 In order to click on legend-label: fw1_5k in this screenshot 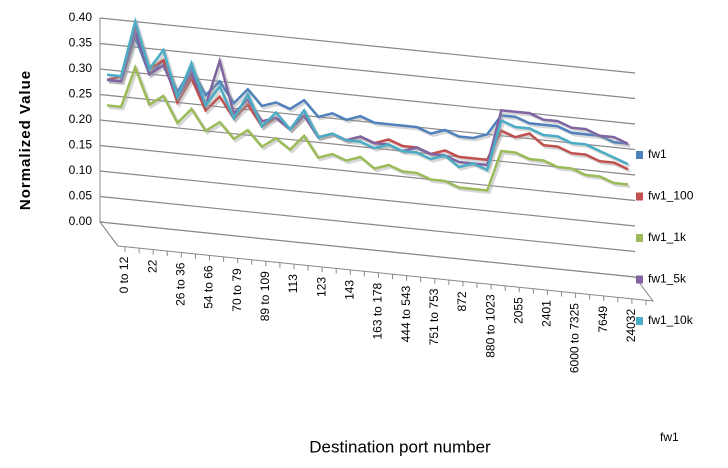, I will do `click(667, 279)`.